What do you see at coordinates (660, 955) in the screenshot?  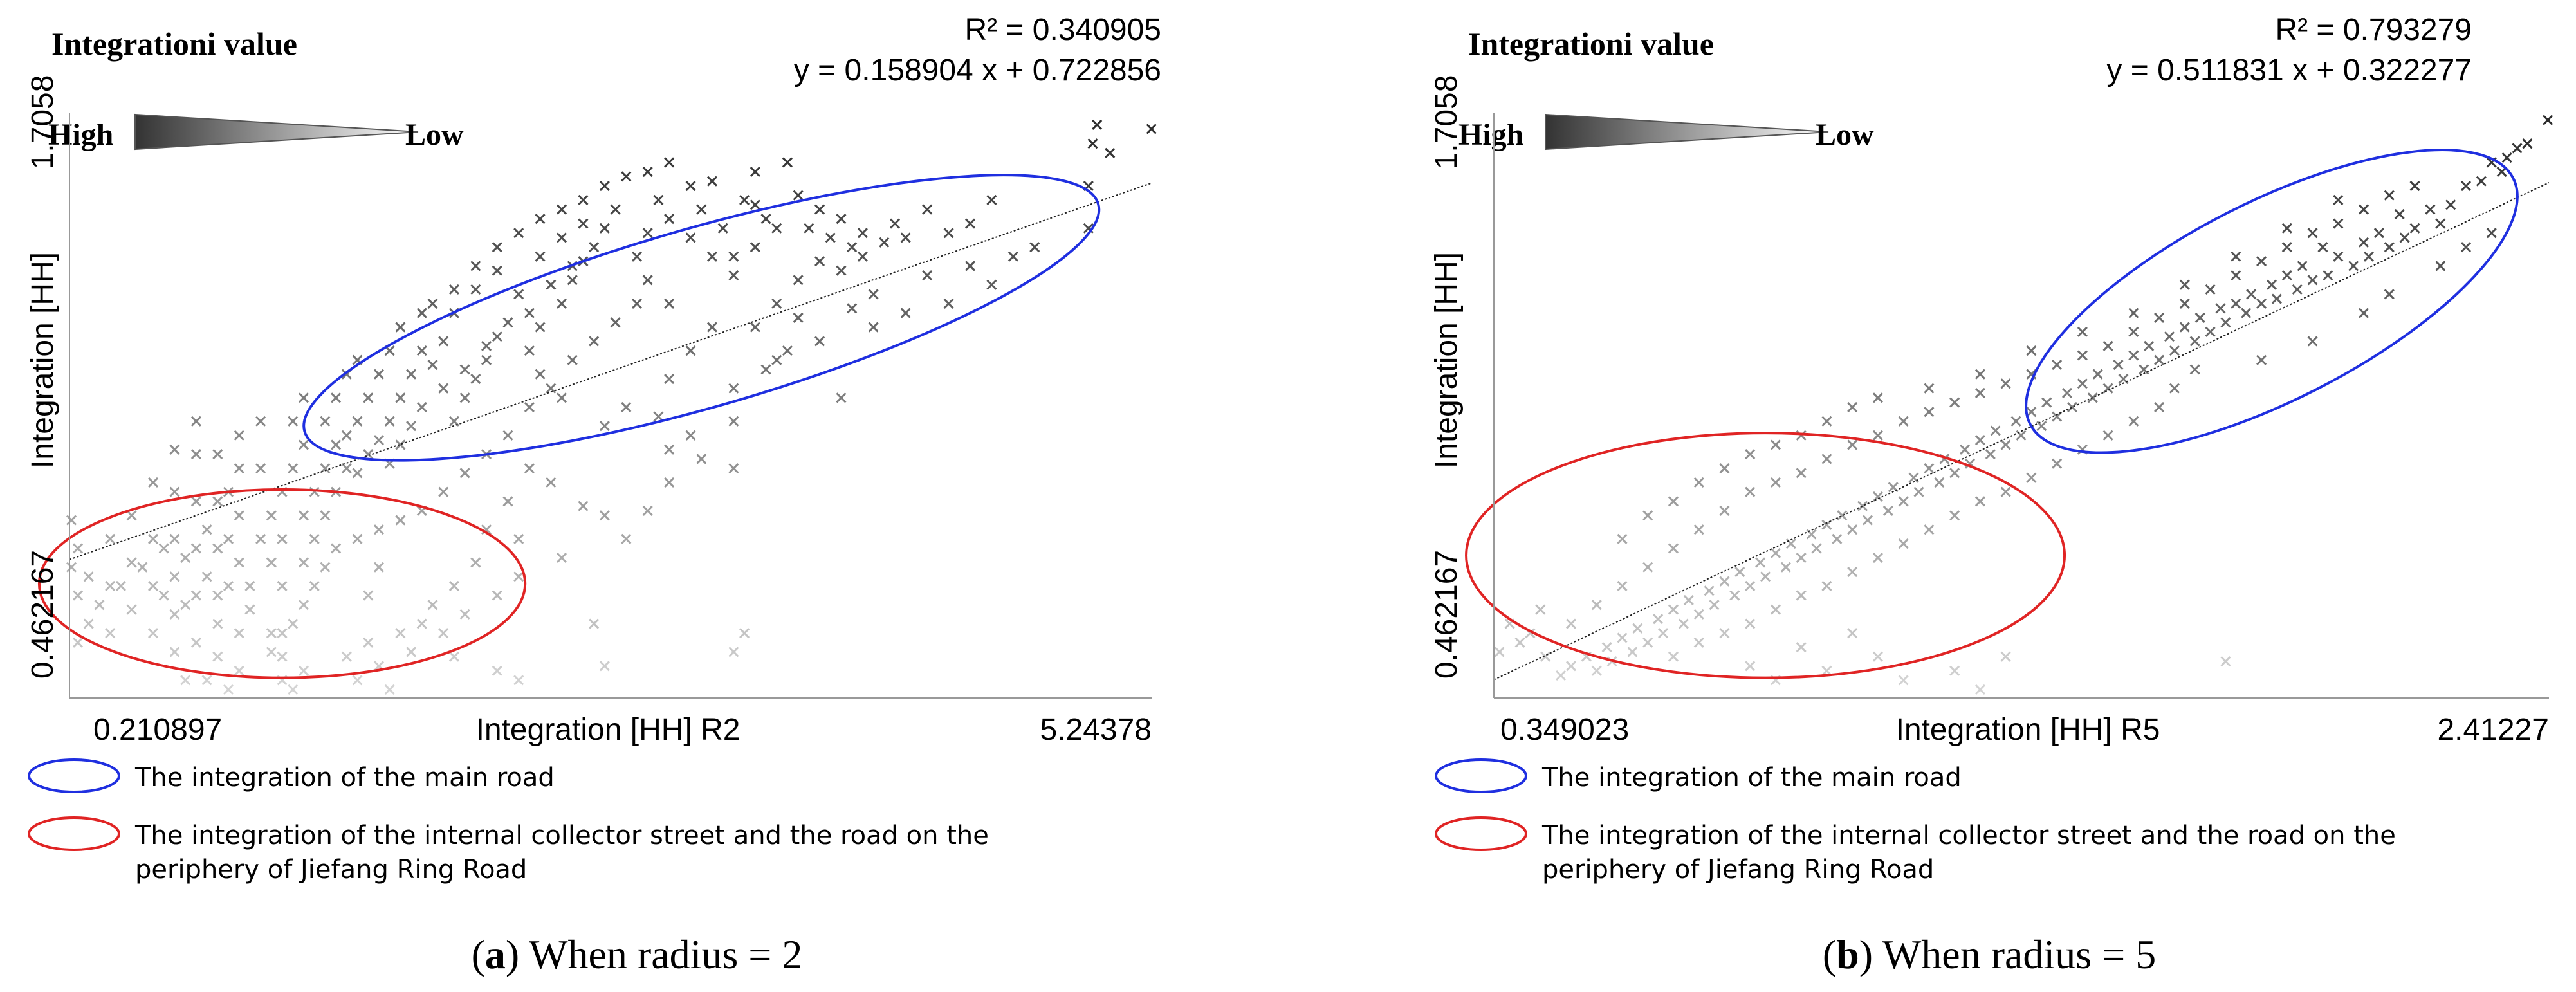 I see `caption-text-a: When radius = 2` at bounding box center [660, 955].